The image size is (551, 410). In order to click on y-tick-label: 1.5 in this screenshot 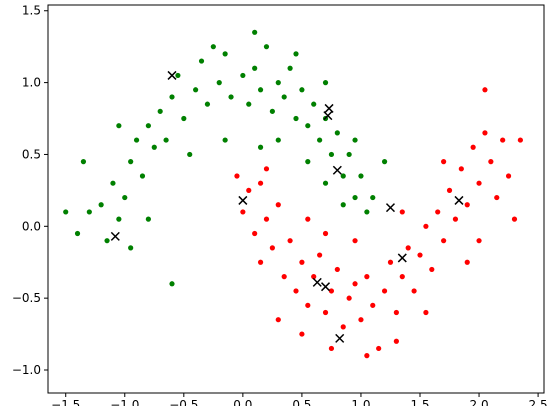, I will do `click(31, 11)`.